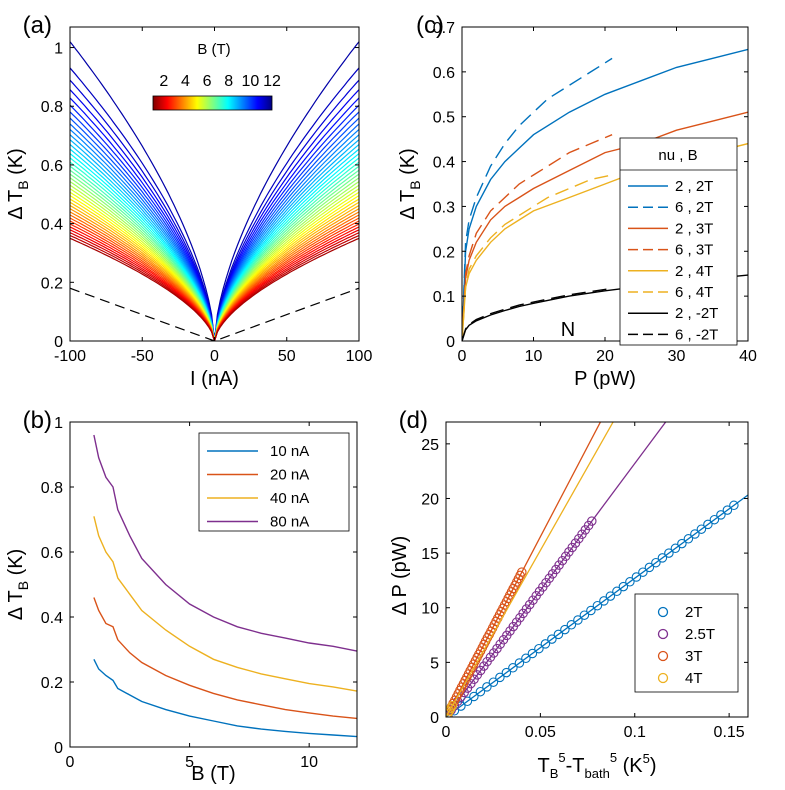 This screenshot has height=790, width=785. What do you see at coordinates (400, 576) in the screenshot?
I see `y-axis-label: Δ P (pW)` at bounding box center [400, 576].